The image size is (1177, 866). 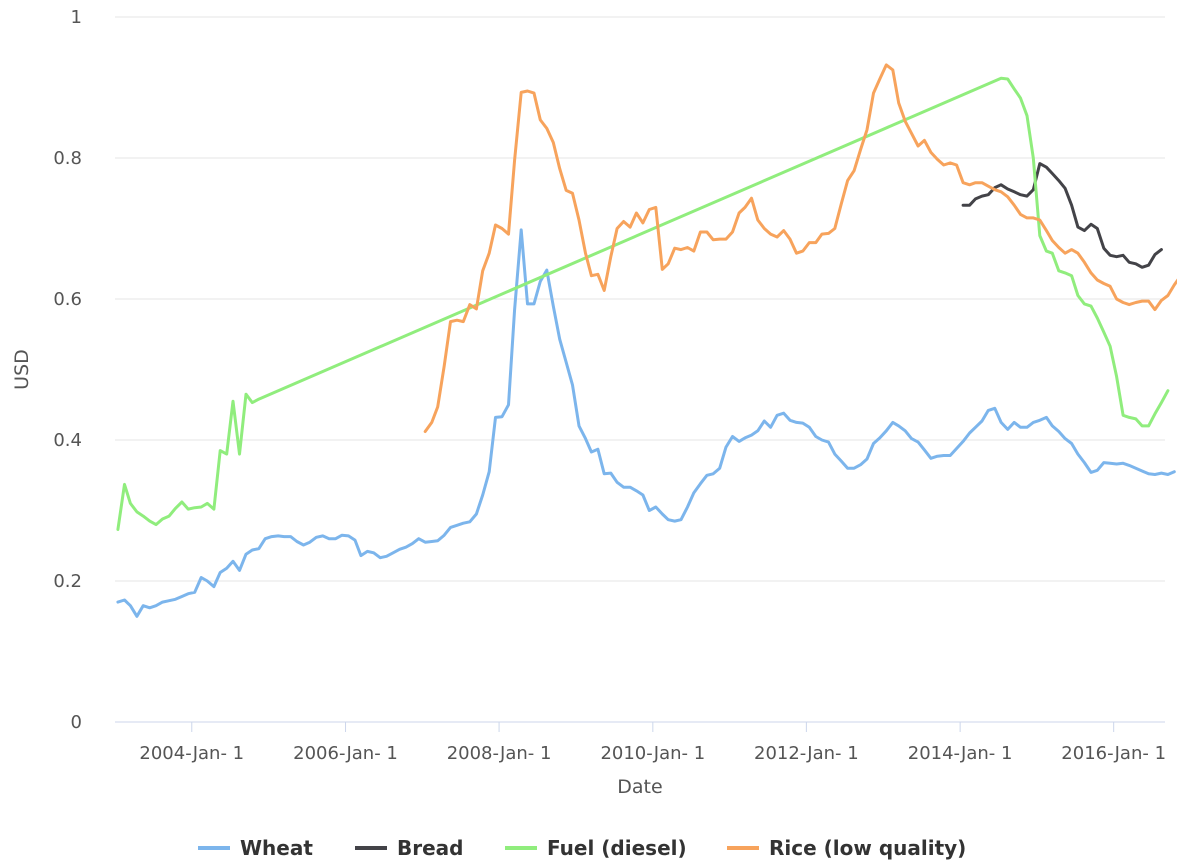 What do you see at coordinates (1113, 753) in the screenshot?
I see `x-tick-label: 2016-Jan- 1` at bounding box center [1113, 753].